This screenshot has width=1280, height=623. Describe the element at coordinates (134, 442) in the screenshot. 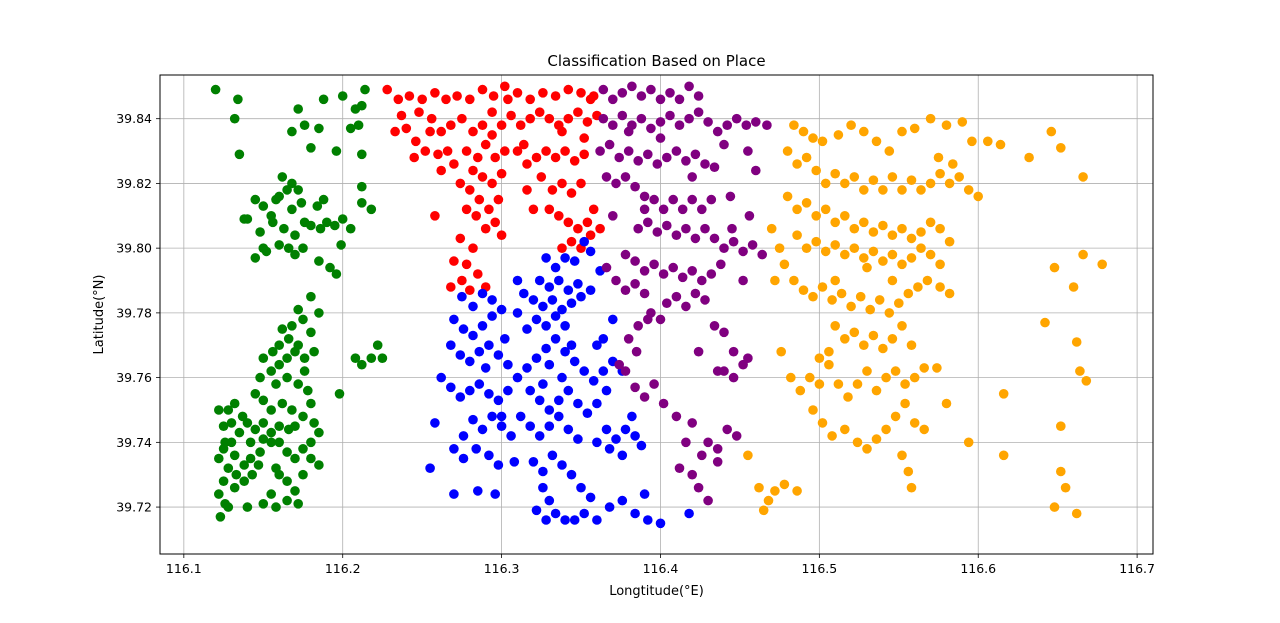

I see `y-tick-label: 39.74` at that location.